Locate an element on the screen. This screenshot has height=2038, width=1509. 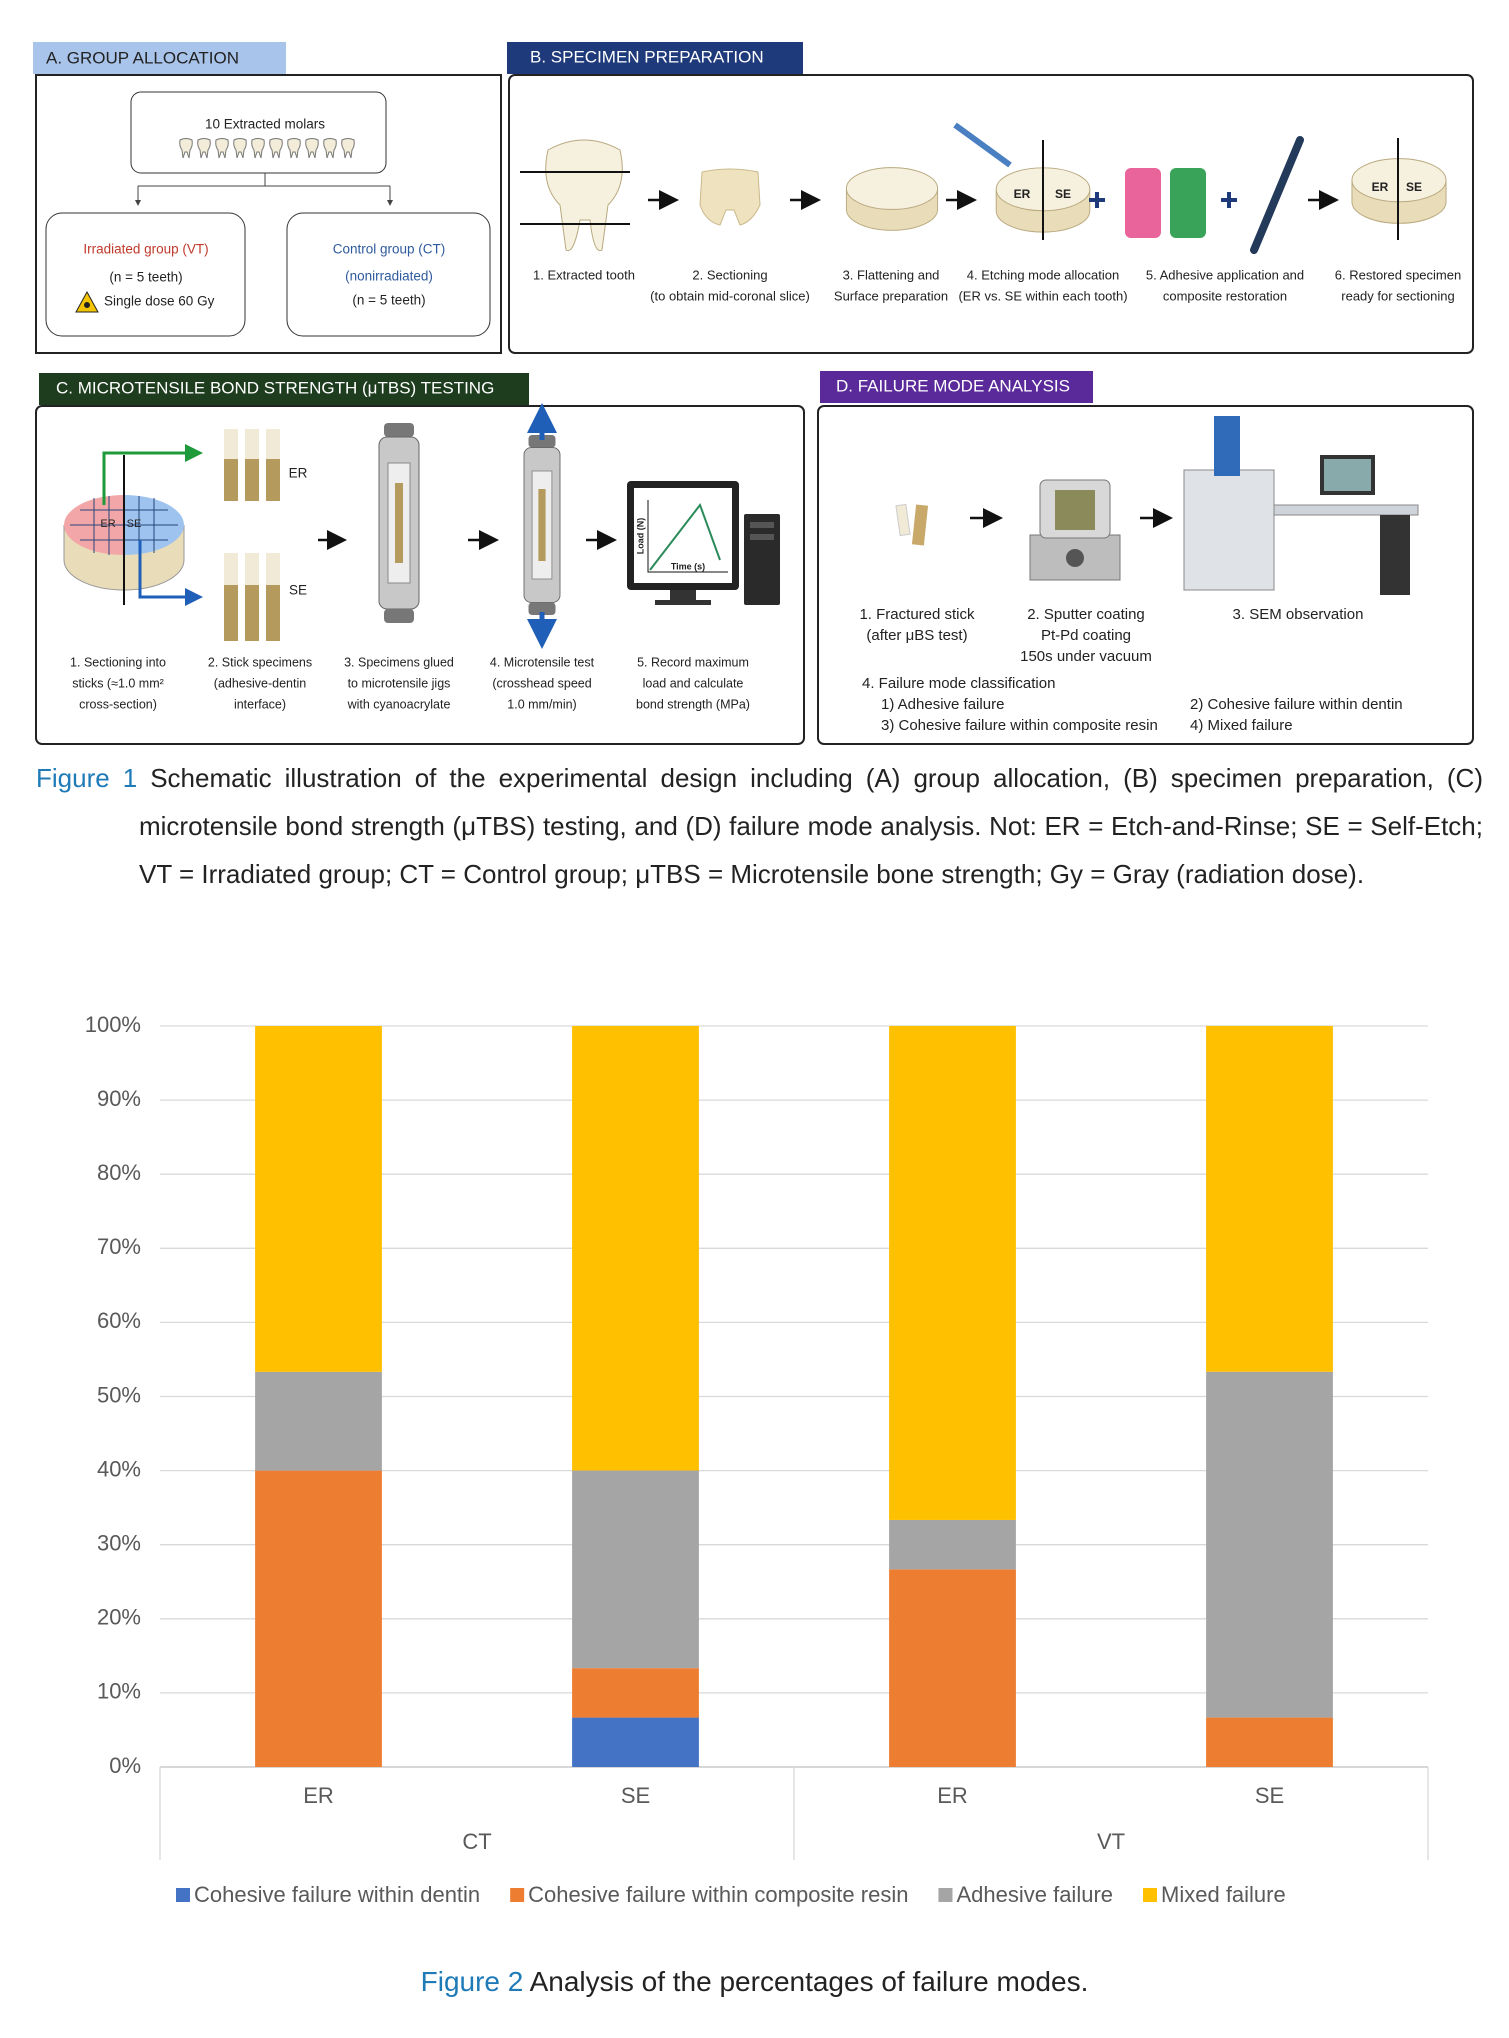
group-name: Control group (CT) is located at coordinates (389, 249).